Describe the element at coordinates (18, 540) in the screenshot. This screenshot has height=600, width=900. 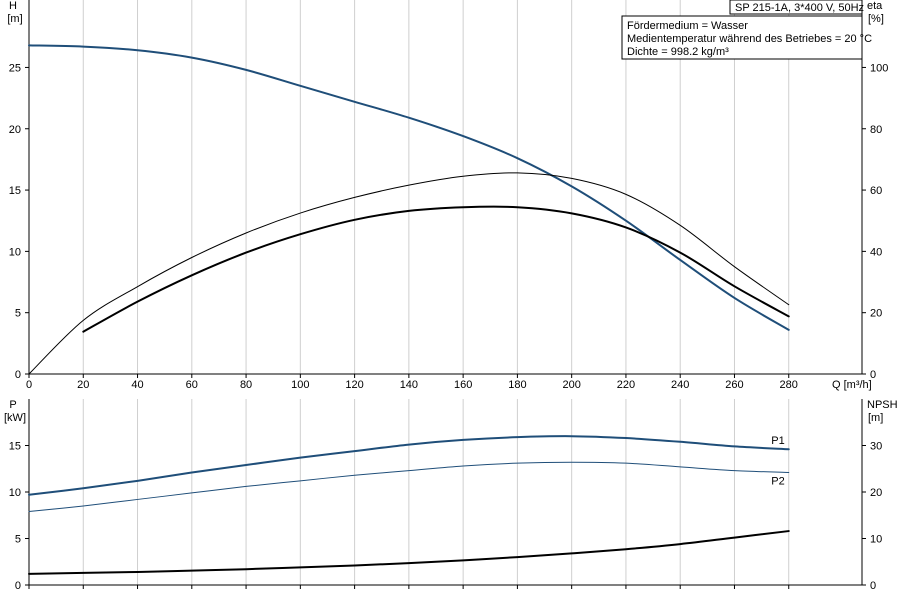
I see `bottom-ytick-label-5: 5` at that location.